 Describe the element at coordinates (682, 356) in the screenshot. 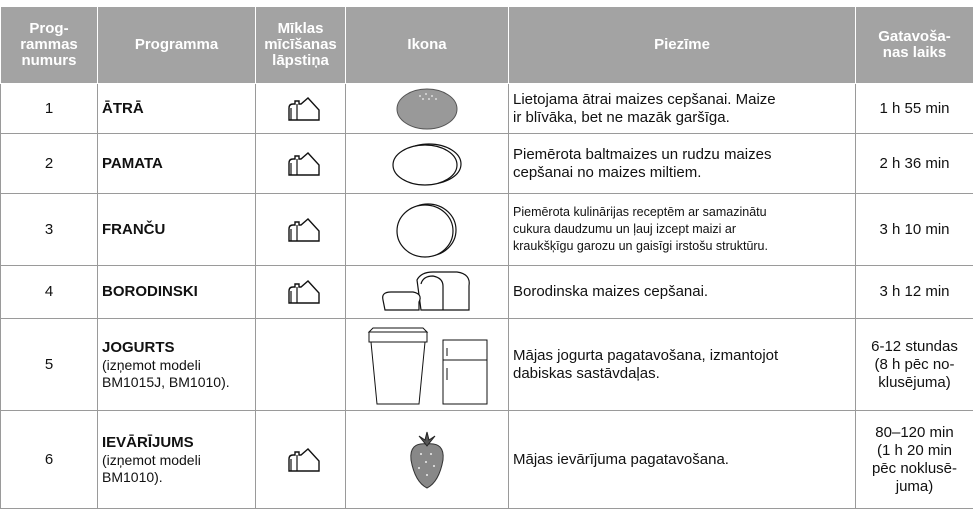

I see `note-text: Mājas jogurta pagatavošana, izmantojot` at that location.